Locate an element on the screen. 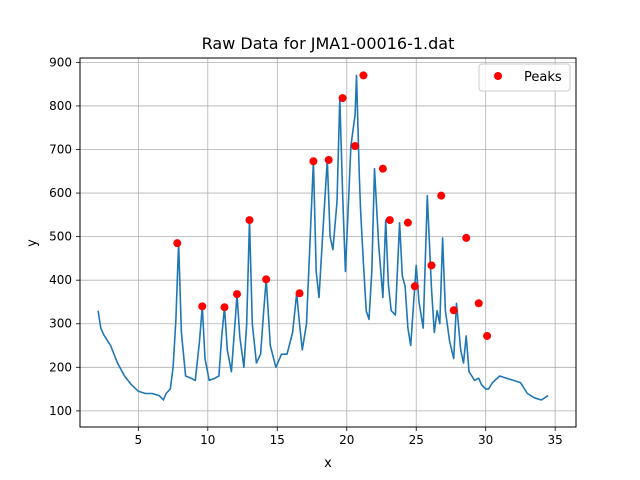  y-tick-label: 400 is located at coordinates (60, 280).